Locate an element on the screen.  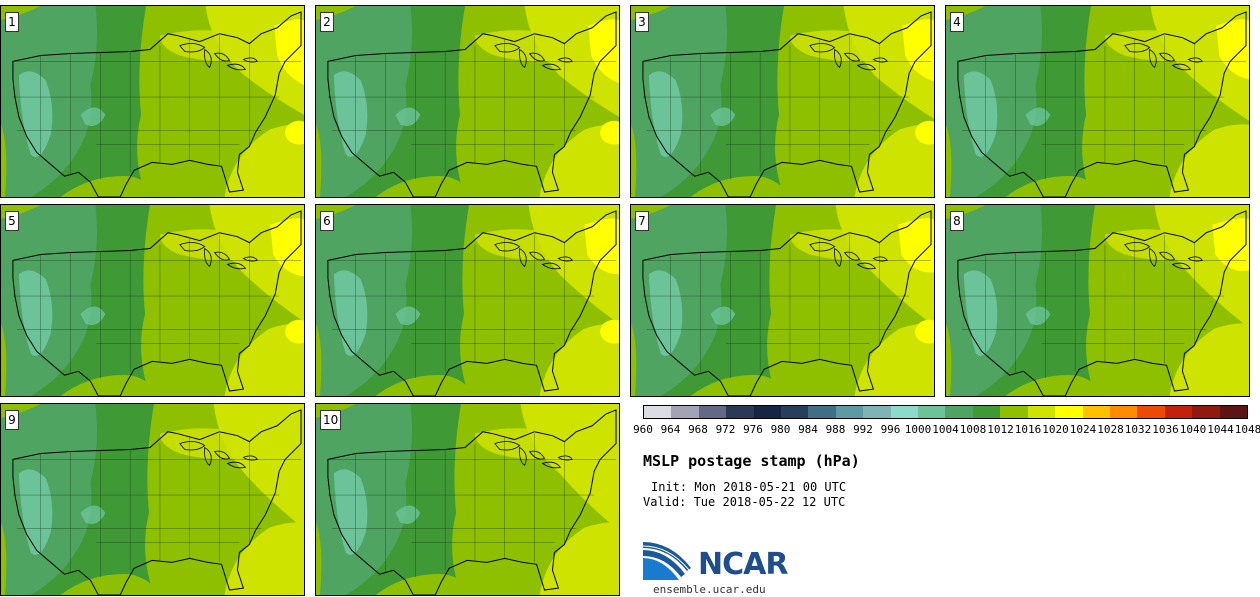
postage-stamp-panel: 9 is located at coordinates (152, 499).